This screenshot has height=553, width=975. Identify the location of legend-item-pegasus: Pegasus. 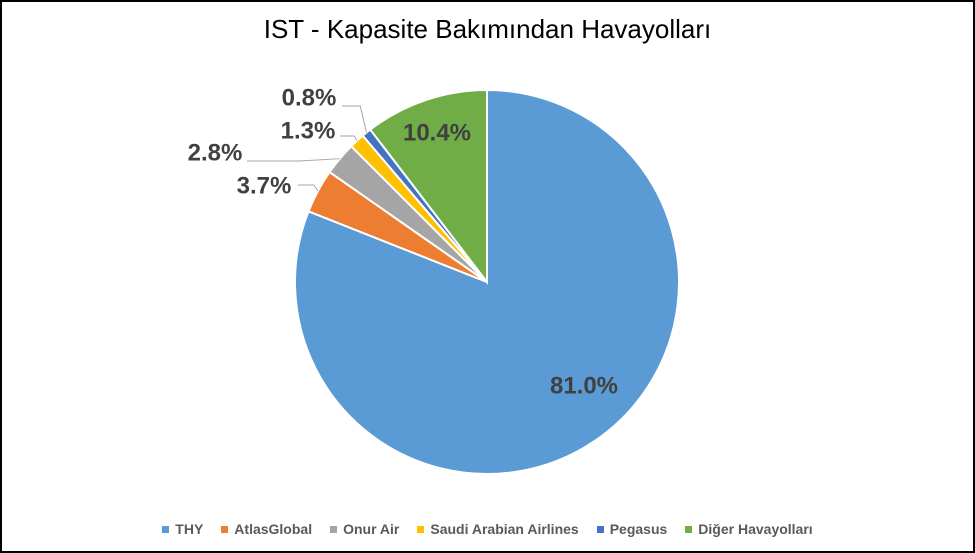
(632, 529).